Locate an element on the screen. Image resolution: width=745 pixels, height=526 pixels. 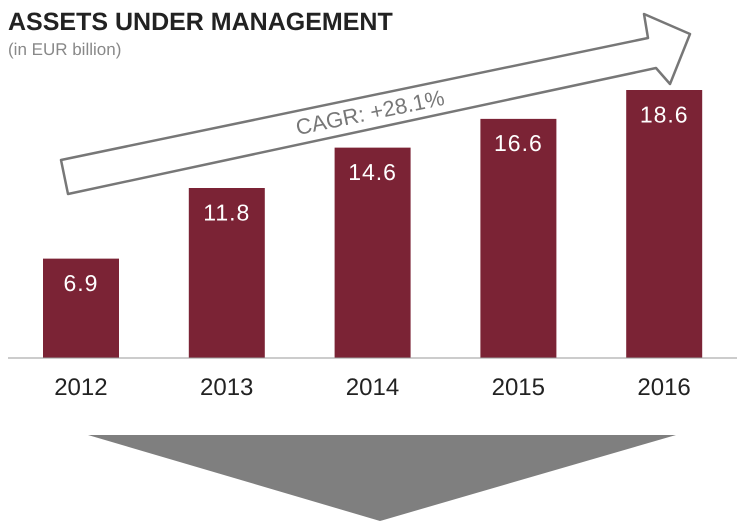
data-label: 18.6 is located at coordinates (664, 114).